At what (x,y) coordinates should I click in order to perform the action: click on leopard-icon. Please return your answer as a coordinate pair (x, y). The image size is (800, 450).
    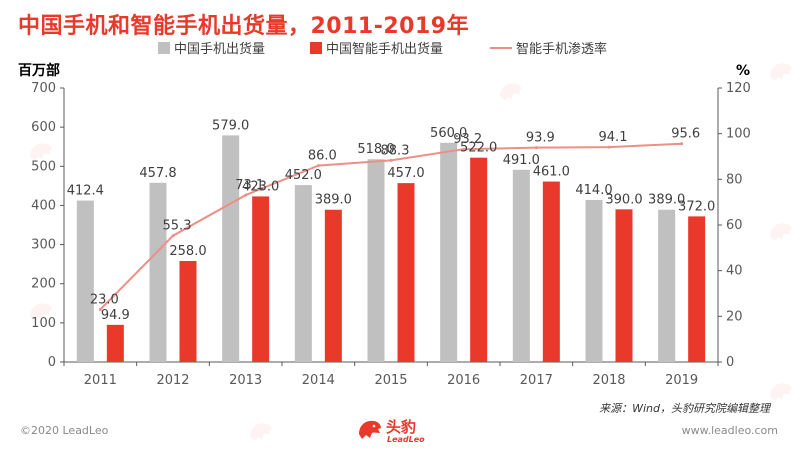
    Looking at the image, I should click on (370, 429).